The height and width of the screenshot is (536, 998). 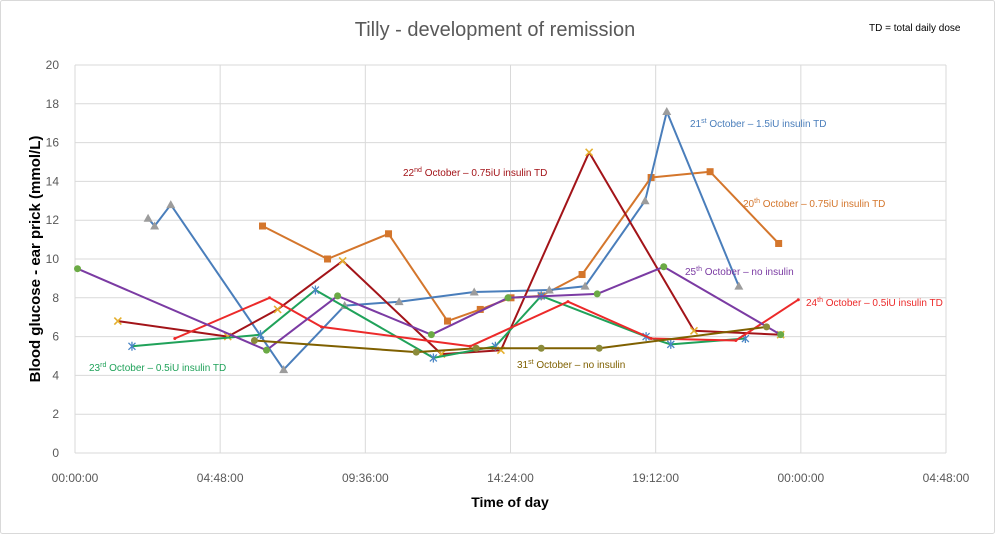 I want to click on chart-note: TD = total daily dose, so click(x=915, y=28).